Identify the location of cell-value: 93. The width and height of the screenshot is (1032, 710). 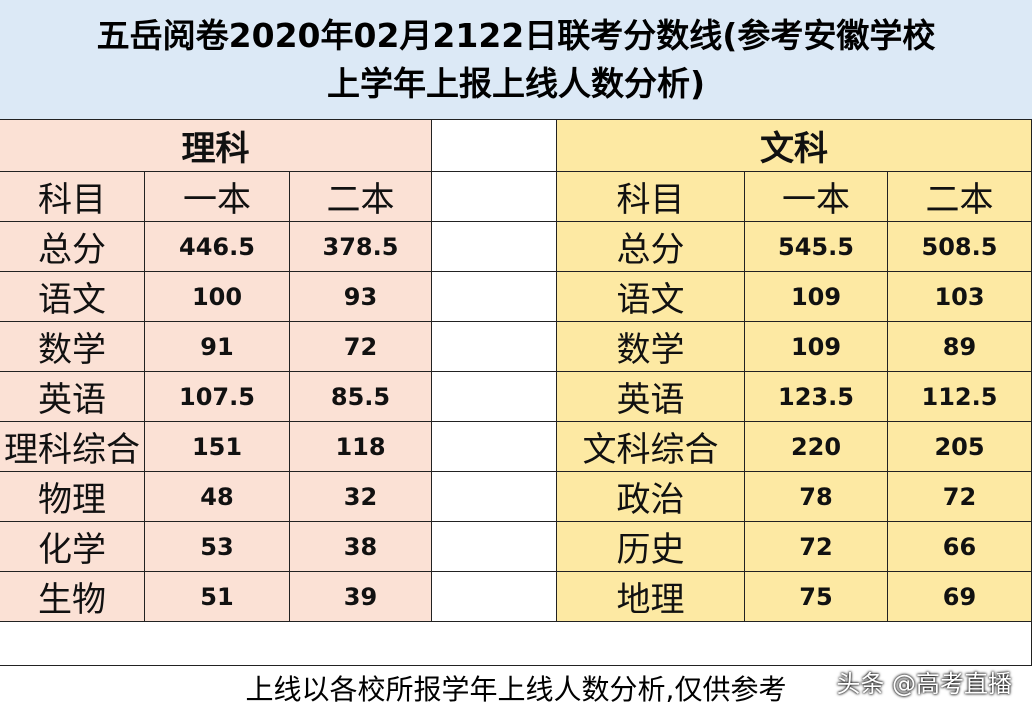
(361, 297).